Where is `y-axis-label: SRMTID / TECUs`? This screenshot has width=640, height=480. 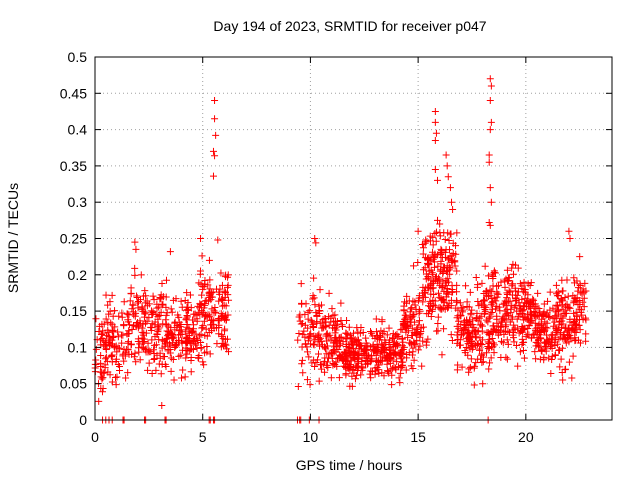
y-axis-label: SRMTID / TECUs is located at coordinates (13, 238).